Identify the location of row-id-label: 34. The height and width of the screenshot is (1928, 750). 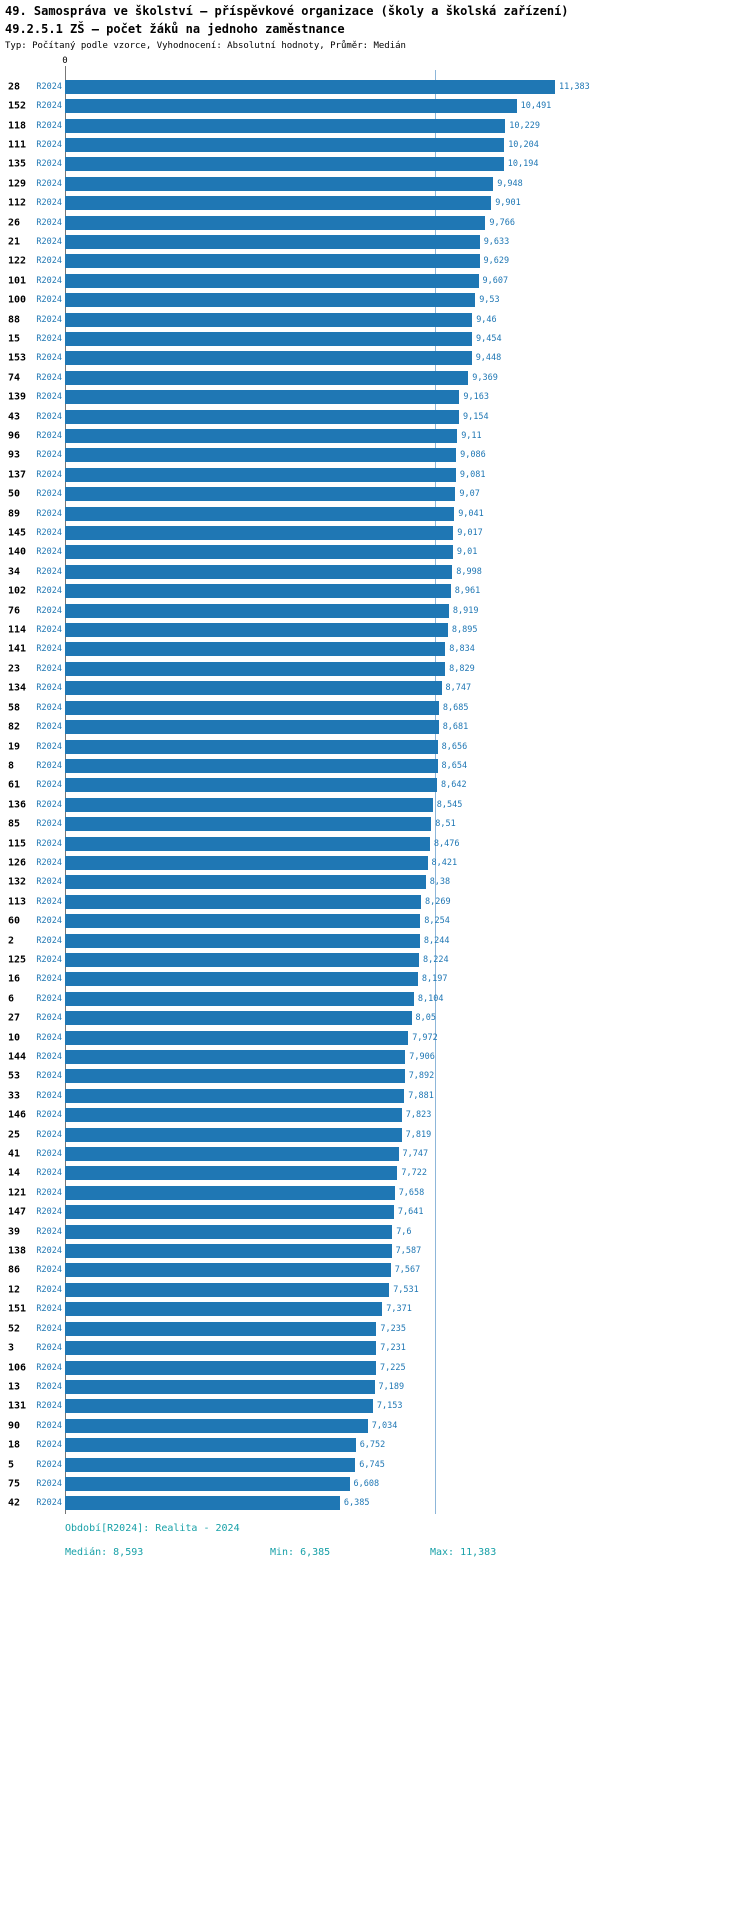
(14, 572).